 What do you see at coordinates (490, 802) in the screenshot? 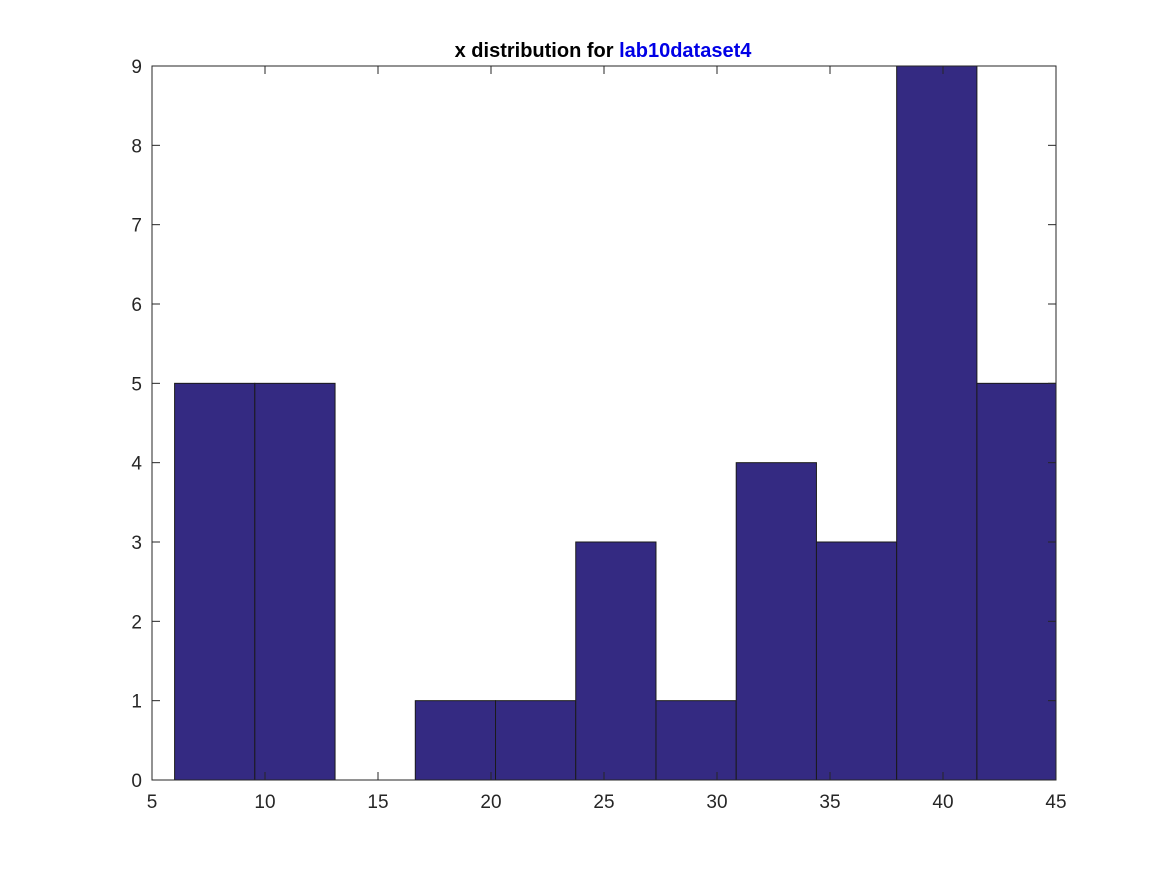
I see `x-tick-label: 20` at bounding box center [490, 802].